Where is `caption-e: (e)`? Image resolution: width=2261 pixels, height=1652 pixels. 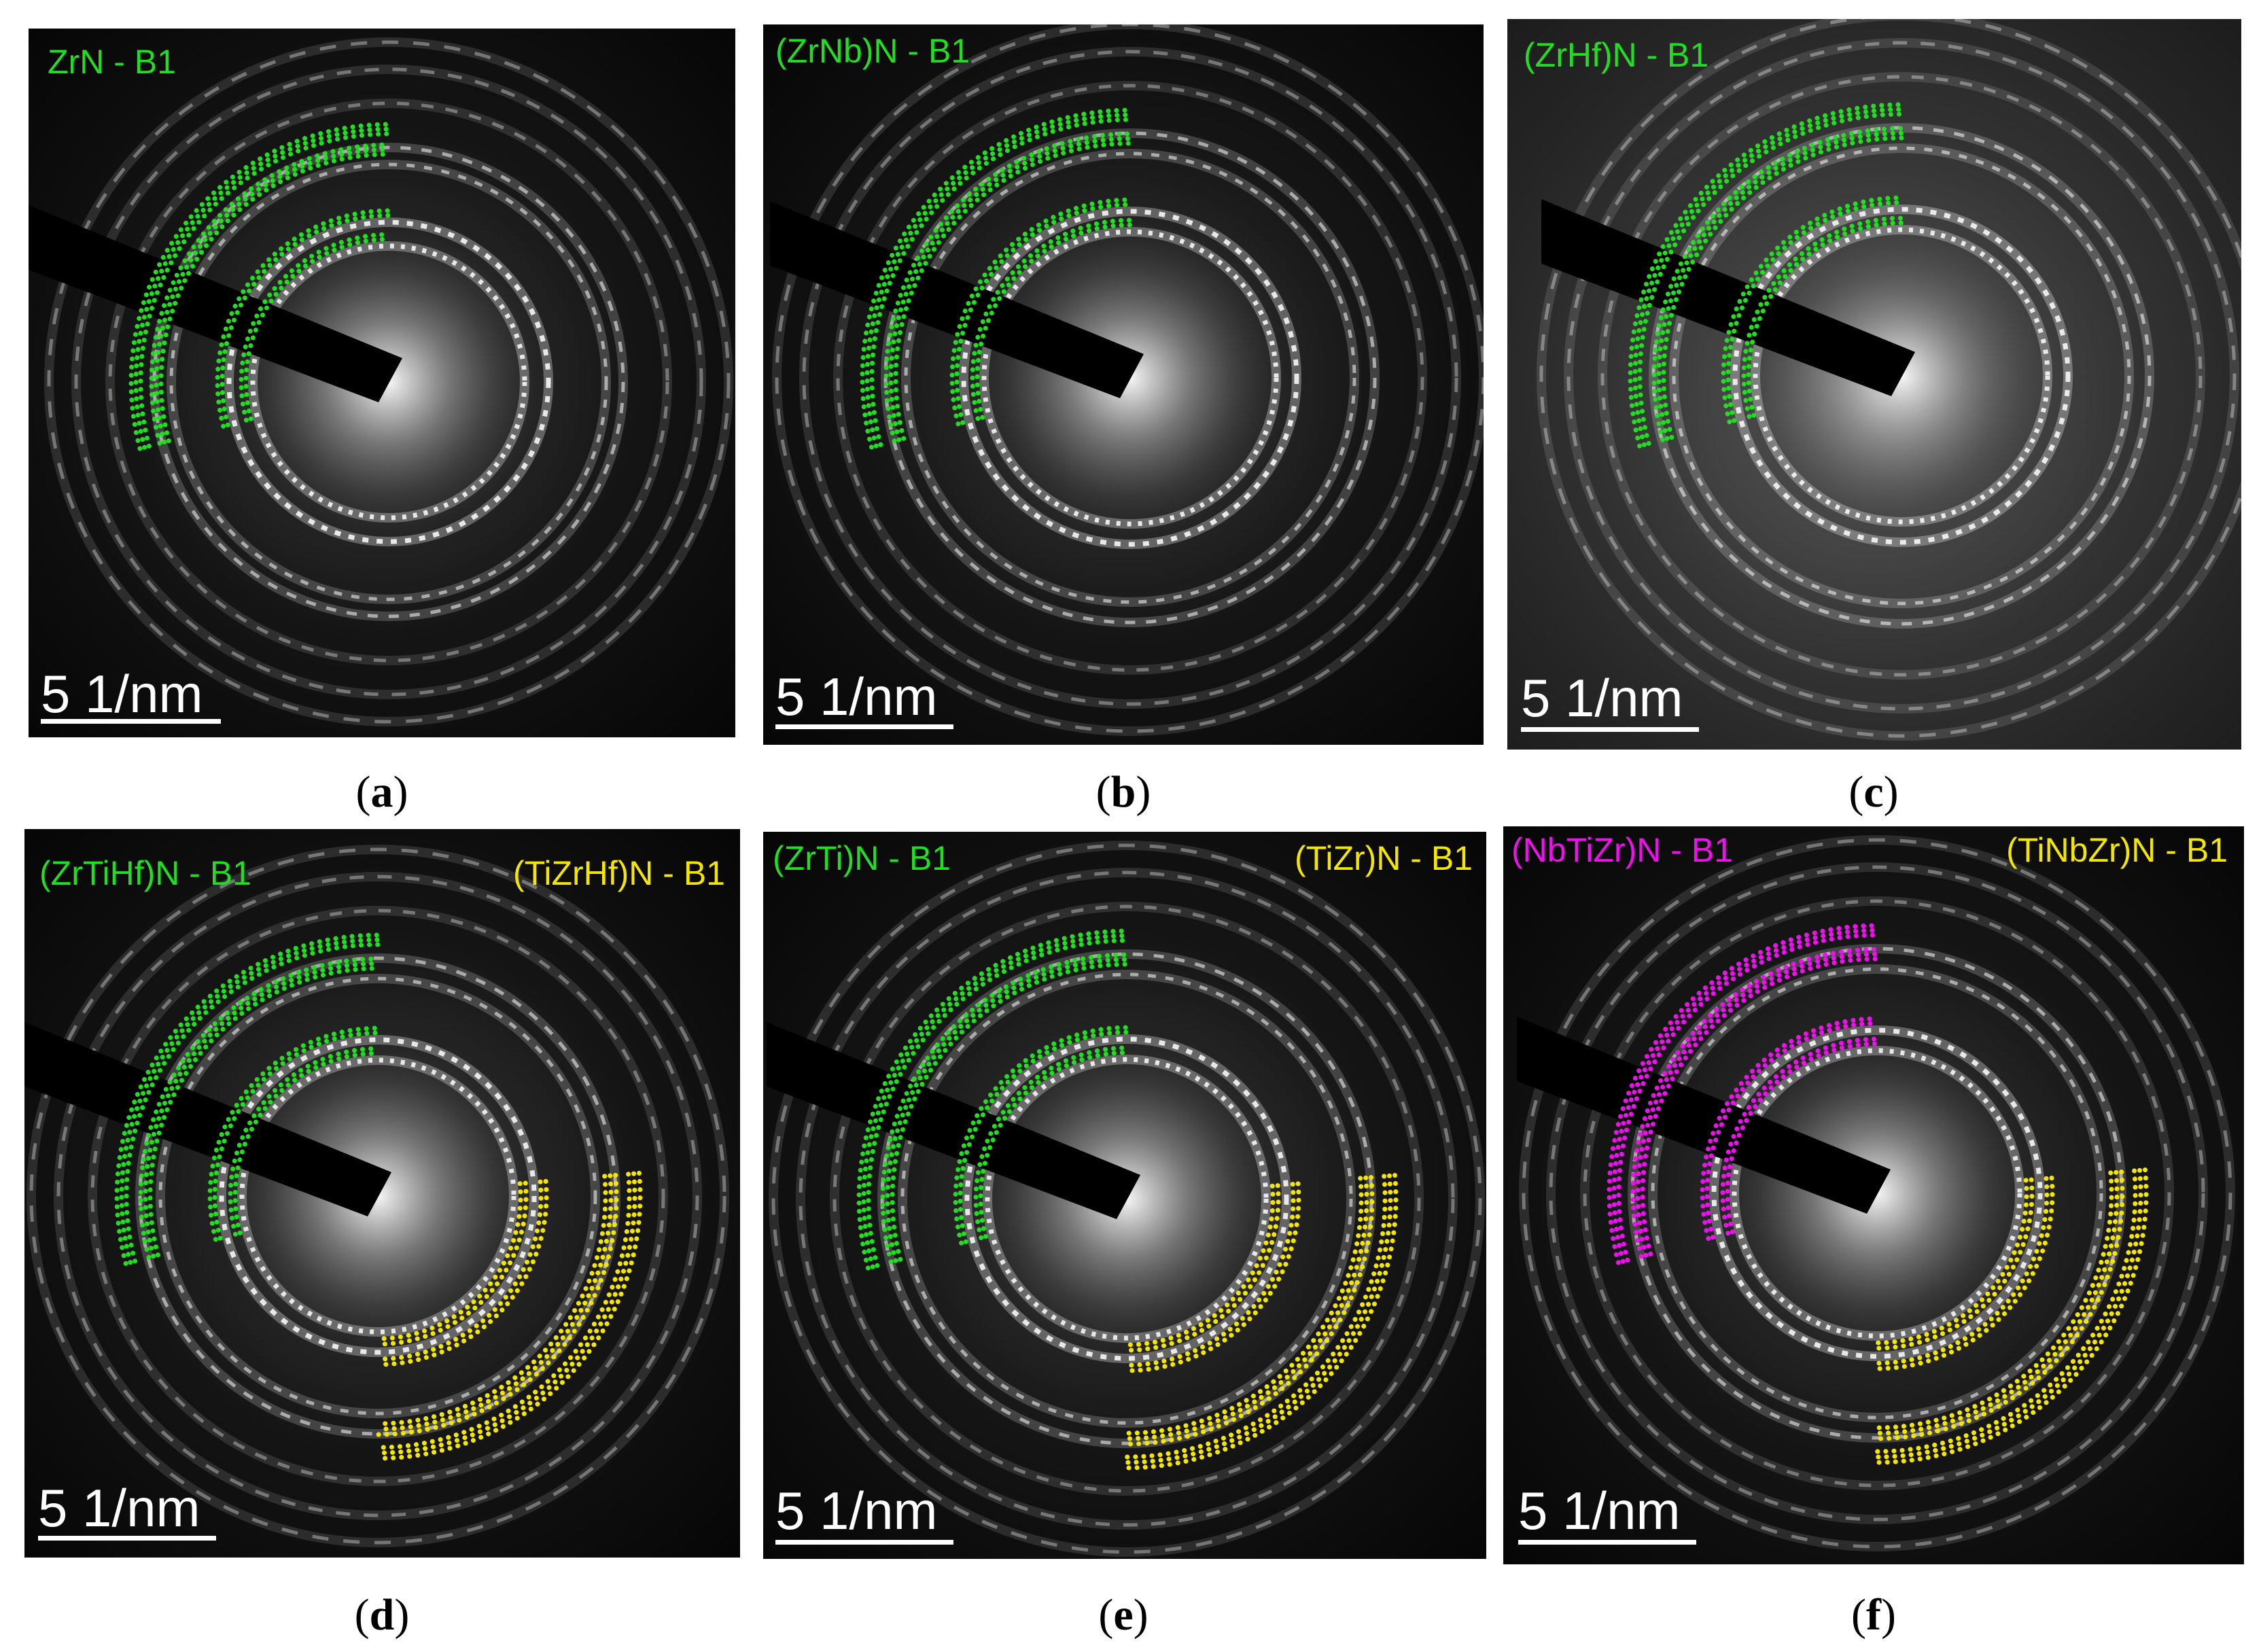
caption-e: (e) is located at coordinates (1123, 1615).